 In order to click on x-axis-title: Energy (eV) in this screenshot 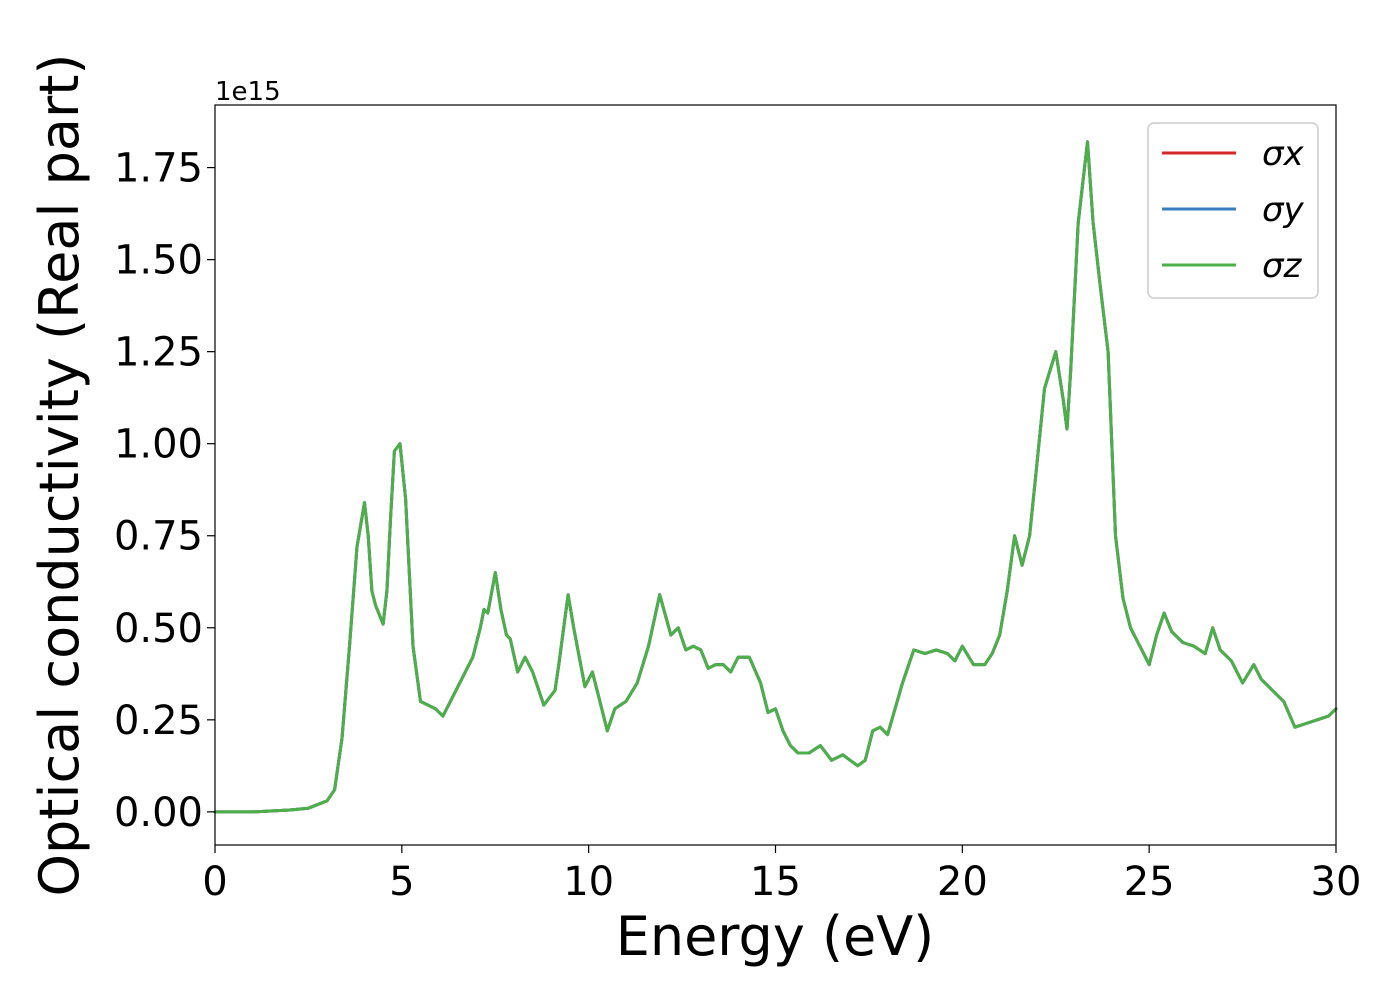, I will do `click(775, 936)`.